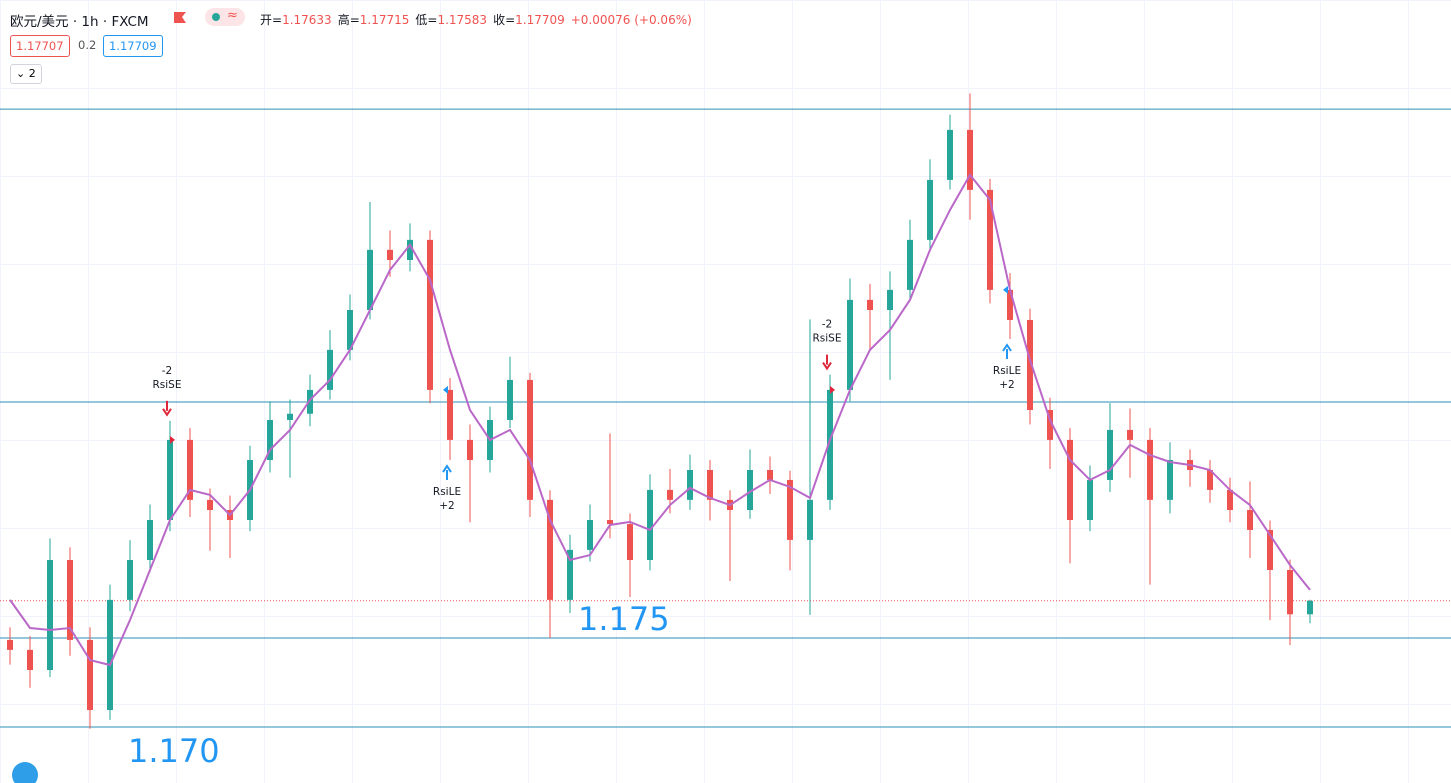  What do you see at coordinates (174, 751) in the screenshot?
I see `level-label: 1.170` at bounding box center [174, 751].